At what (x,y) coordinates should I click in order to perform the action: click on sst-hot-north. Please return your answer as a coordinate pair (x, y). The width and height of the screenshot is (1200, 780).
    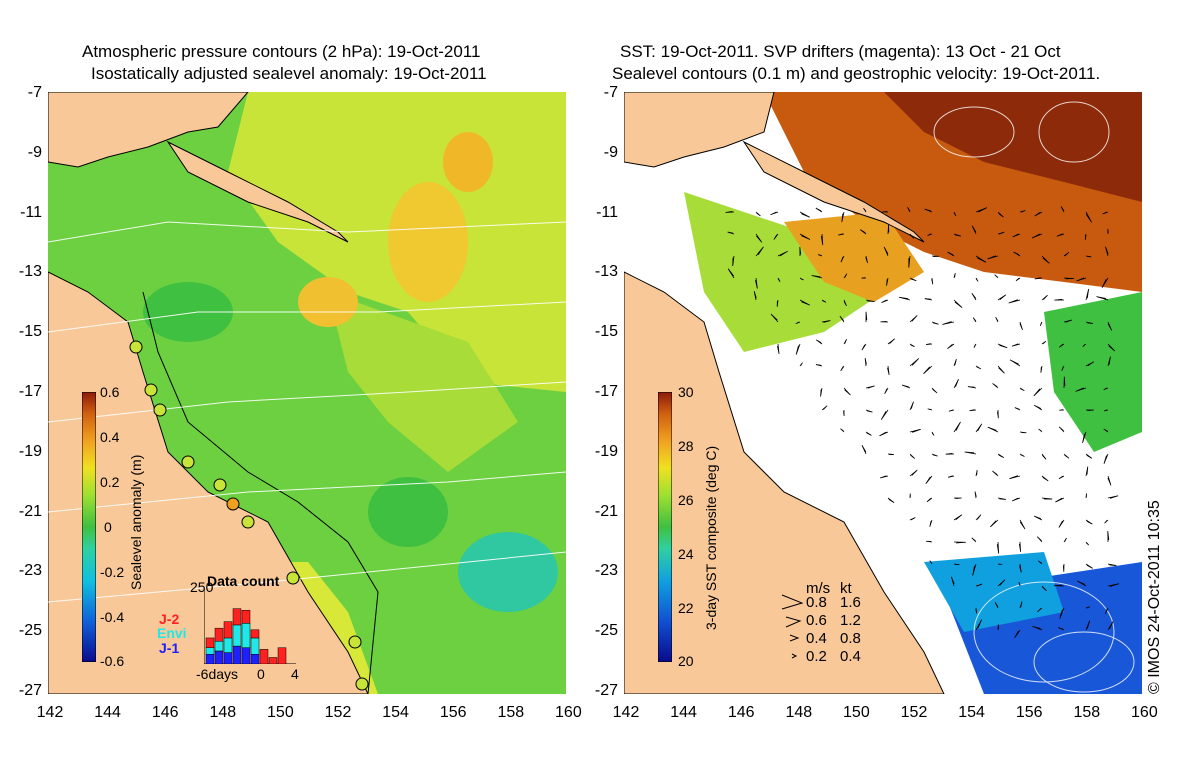
    Looking at the image, I should click on (1013, 147).